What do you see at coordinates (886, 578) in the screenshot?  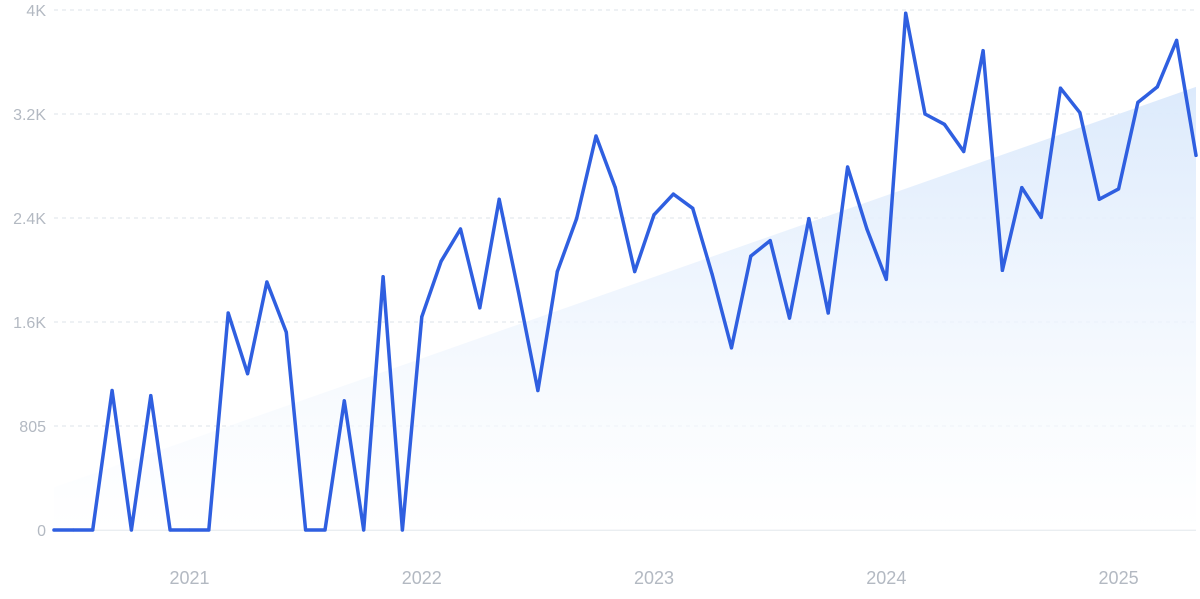 I see `x-tick-label: 2024` at bounding box center [886, 578].